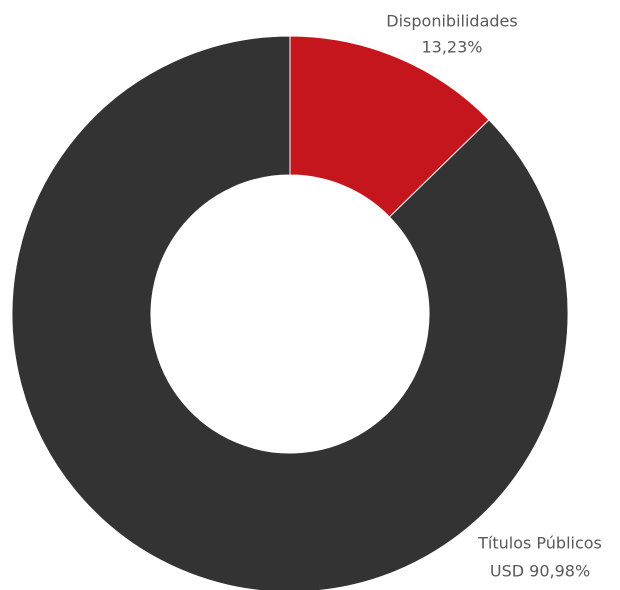 This screenshot has width=620, height=590. Describe the element at coordinates (540, 571) in the screenshot. I see `slice-value-label: USD 90,98%` at that location.